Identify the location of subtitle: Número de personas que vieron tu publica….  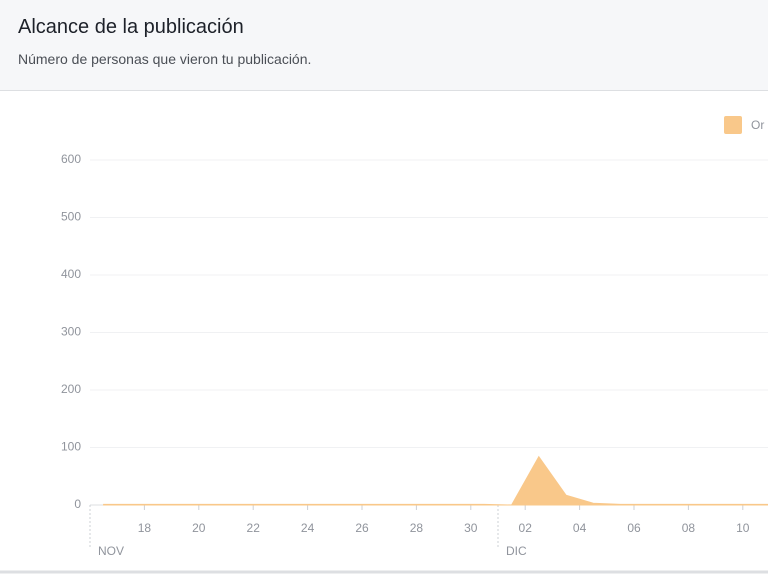
(165, 59).